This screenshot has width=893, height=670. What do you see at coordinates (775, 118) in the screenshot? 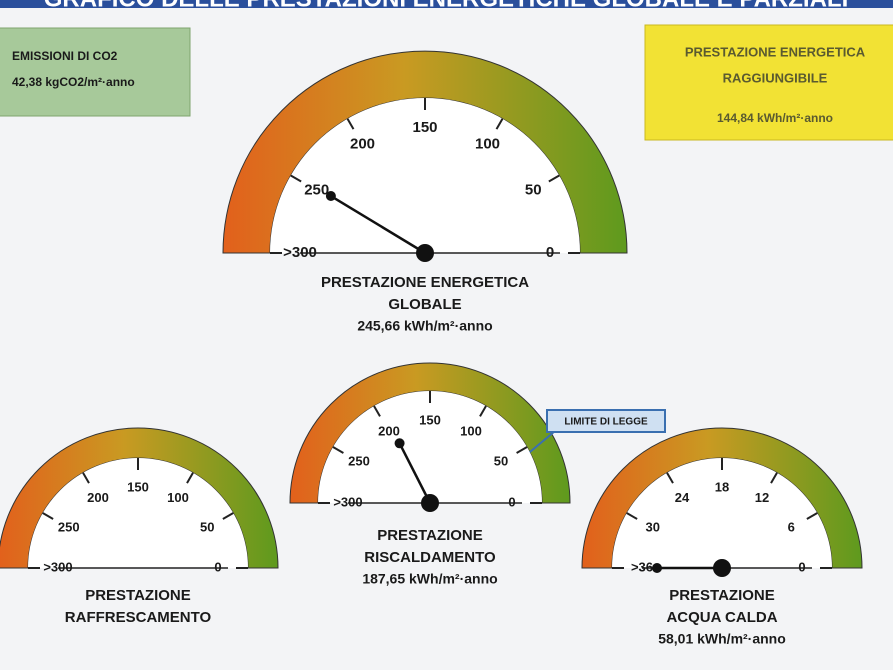
I see `target-value: 144,84 kWh/m²·anno` at bounding box center [775, 118].